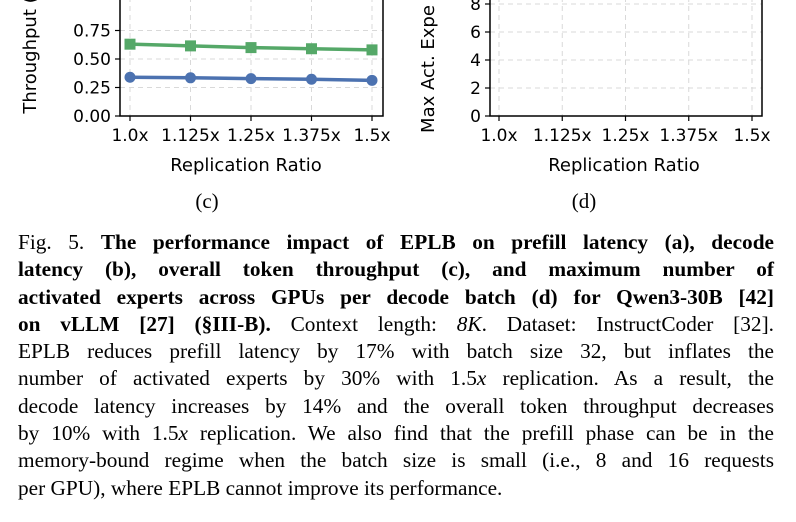  What do you see at coordinates (584, 201) in the screenshot?
I see `panel-d-label: (d)` at bounding box center [584, 201].